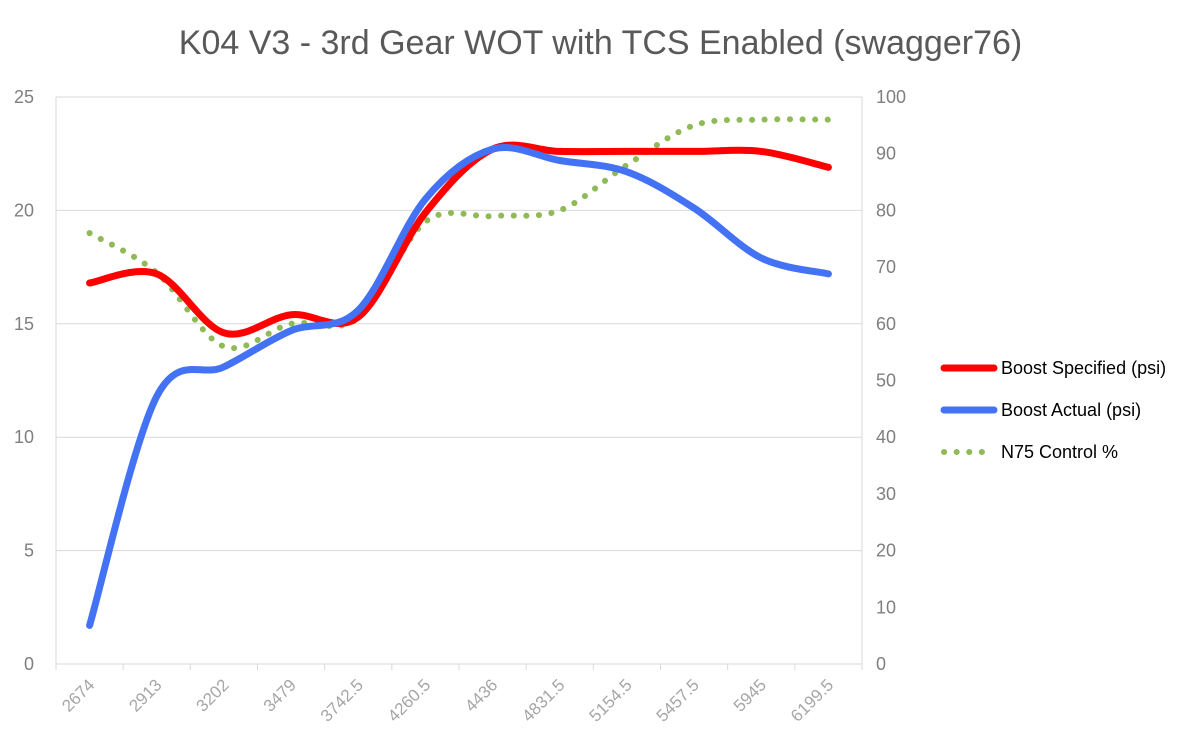 The height and width of the screenshot is (751, 1201). What do you see at coordinates (1071, 410) in the screenshot?
I see `legend-label-1: Boost Actual (psi)` at bounding box center [1071, 410].